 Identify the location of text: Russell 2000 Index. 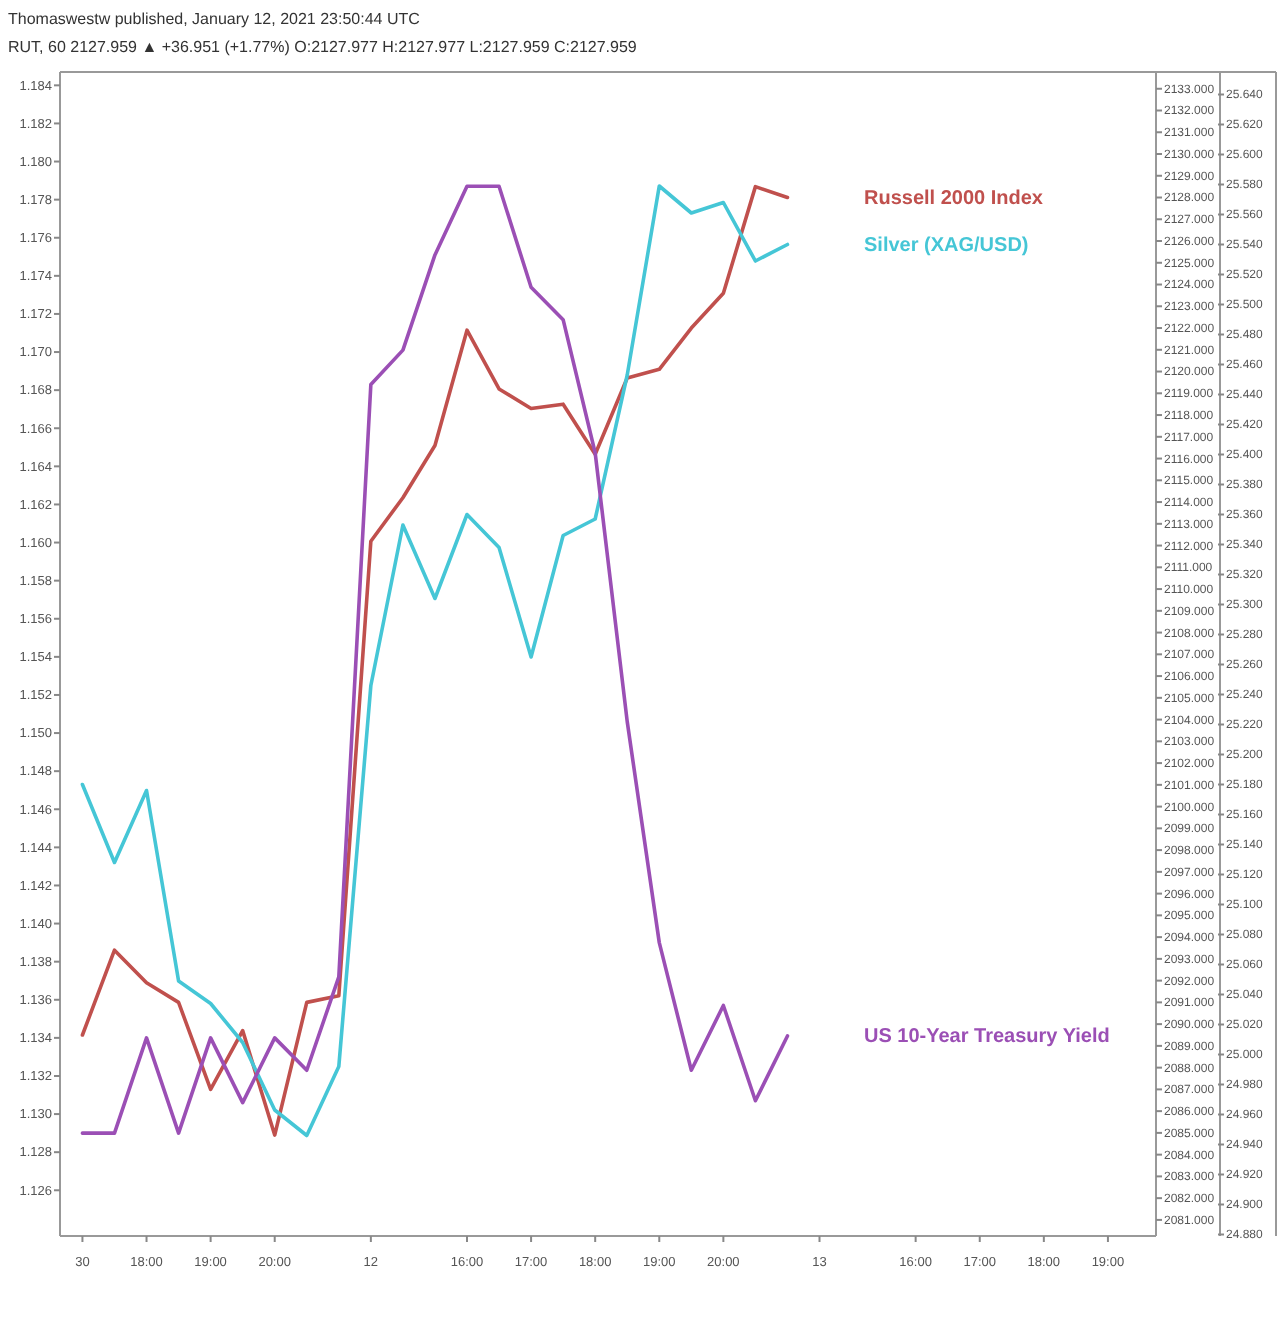
(954, 198).